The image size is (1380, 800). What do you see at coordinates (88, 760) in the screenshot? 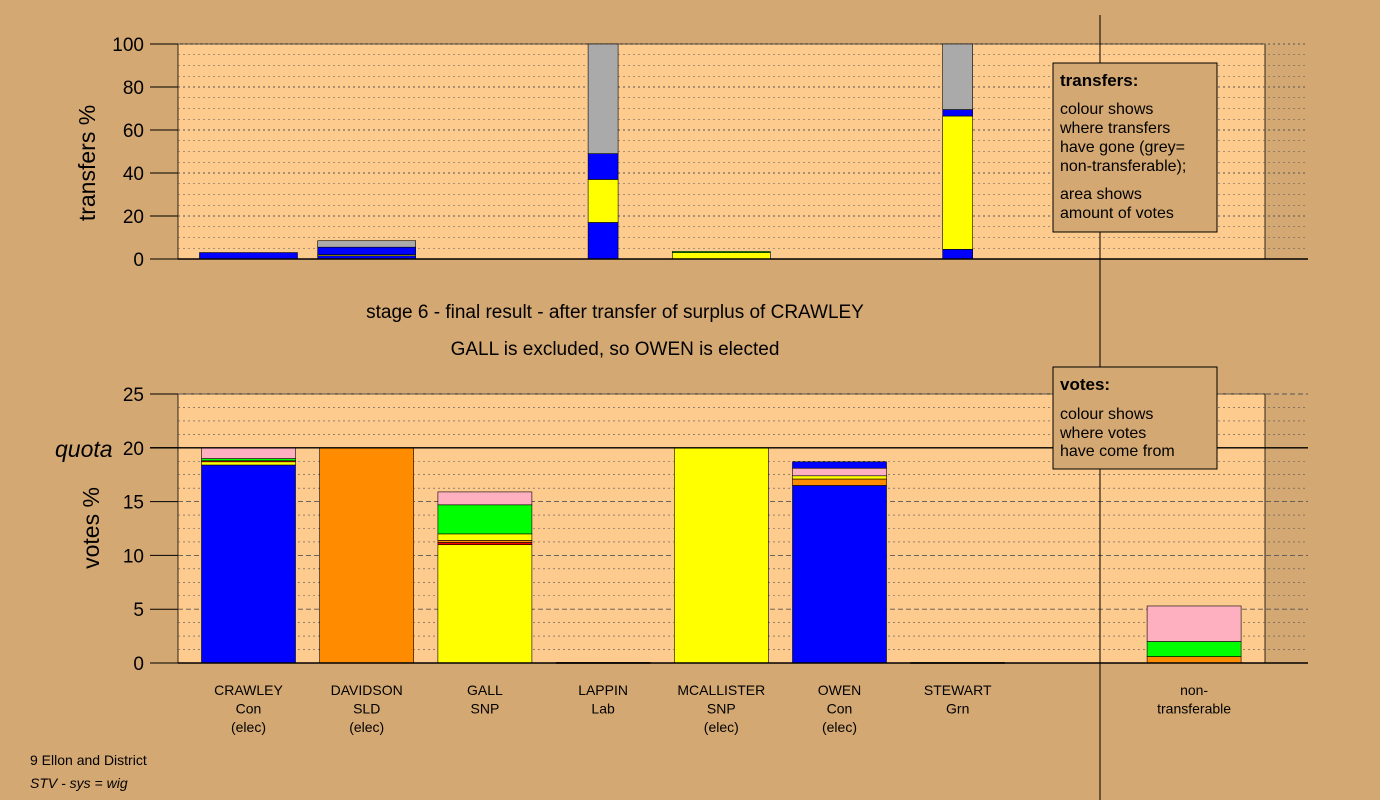
I see `ward-name: 9 Ellon and District` at bounding box center [88, 760].